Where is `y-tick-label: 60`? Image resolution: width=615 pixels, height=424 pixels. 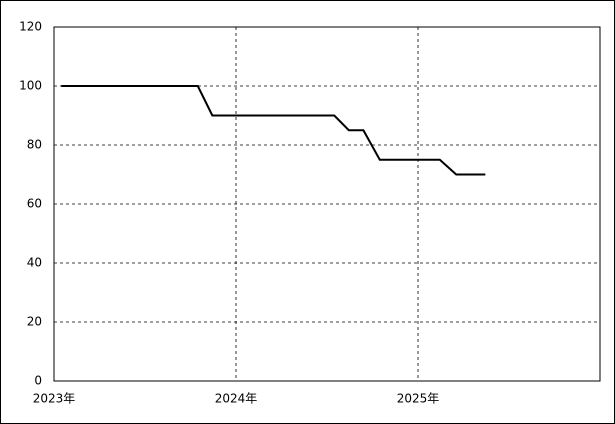
y-tick-label: 60 is located at coordinates (34, 204).